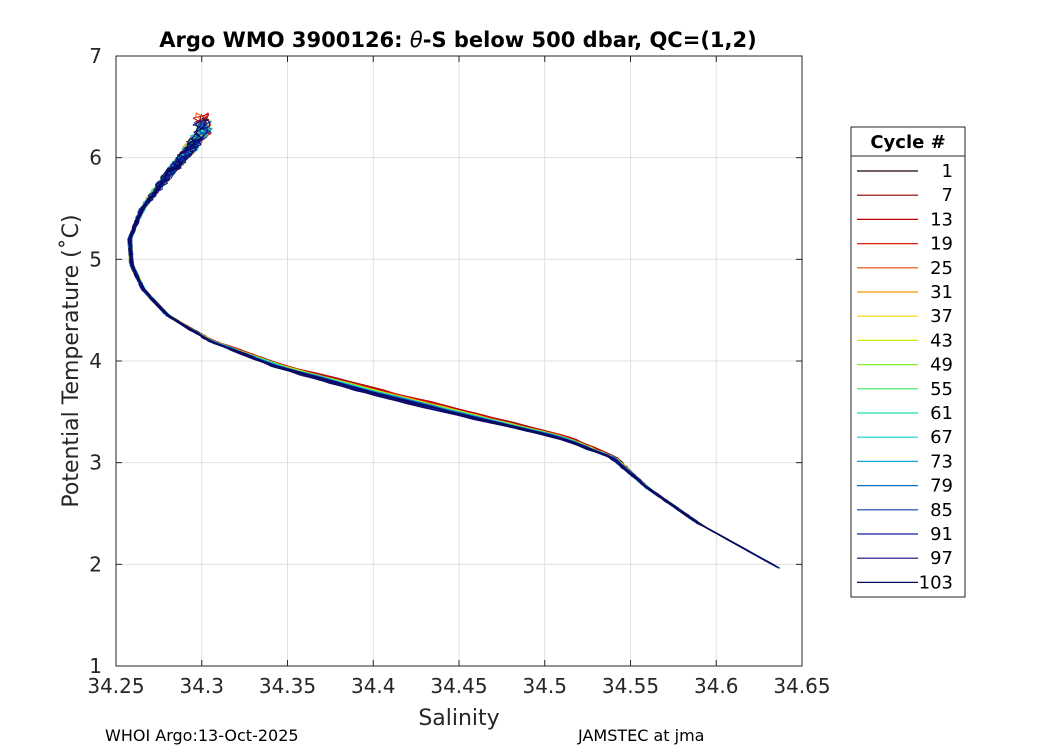 The image size is (1050, 750). What do you see at coordinates (95, 463) in the screenshot?
I see `y-tick-label: 3` at bounding box center [95, 463].